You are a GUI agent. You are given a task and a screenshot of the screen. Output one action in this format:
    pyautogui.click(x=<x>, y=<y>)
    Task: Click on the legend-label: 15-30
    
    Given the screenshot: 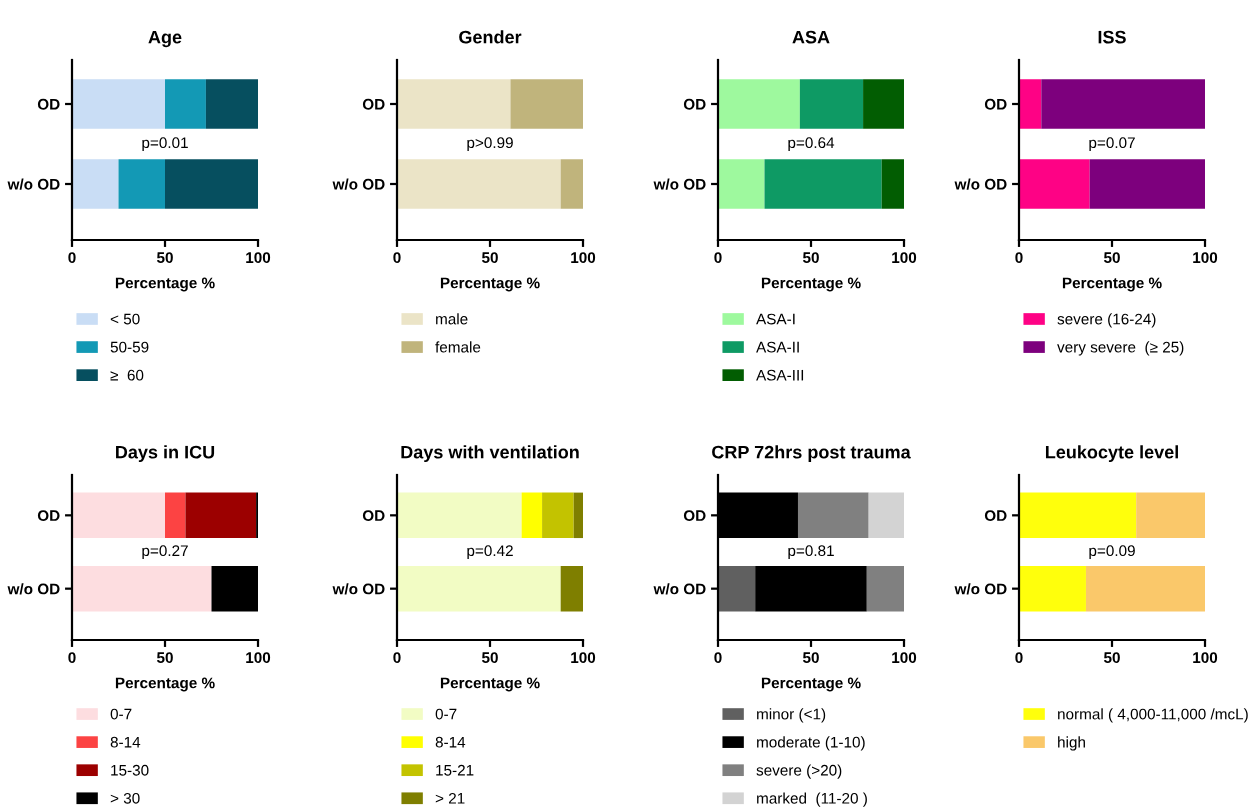 What is the action you would take?
    pyautogui.click(x=130, y=770)
    